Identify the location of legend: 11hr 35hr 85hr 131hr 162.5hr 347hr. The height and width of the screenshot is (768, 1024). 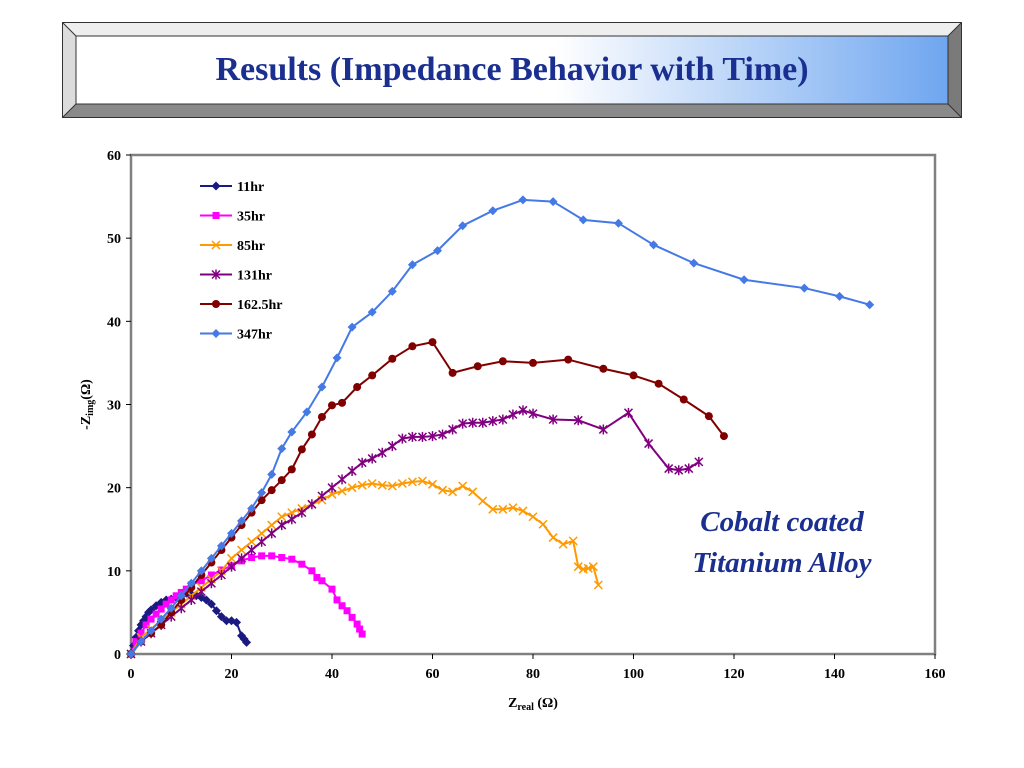
(241, 261).